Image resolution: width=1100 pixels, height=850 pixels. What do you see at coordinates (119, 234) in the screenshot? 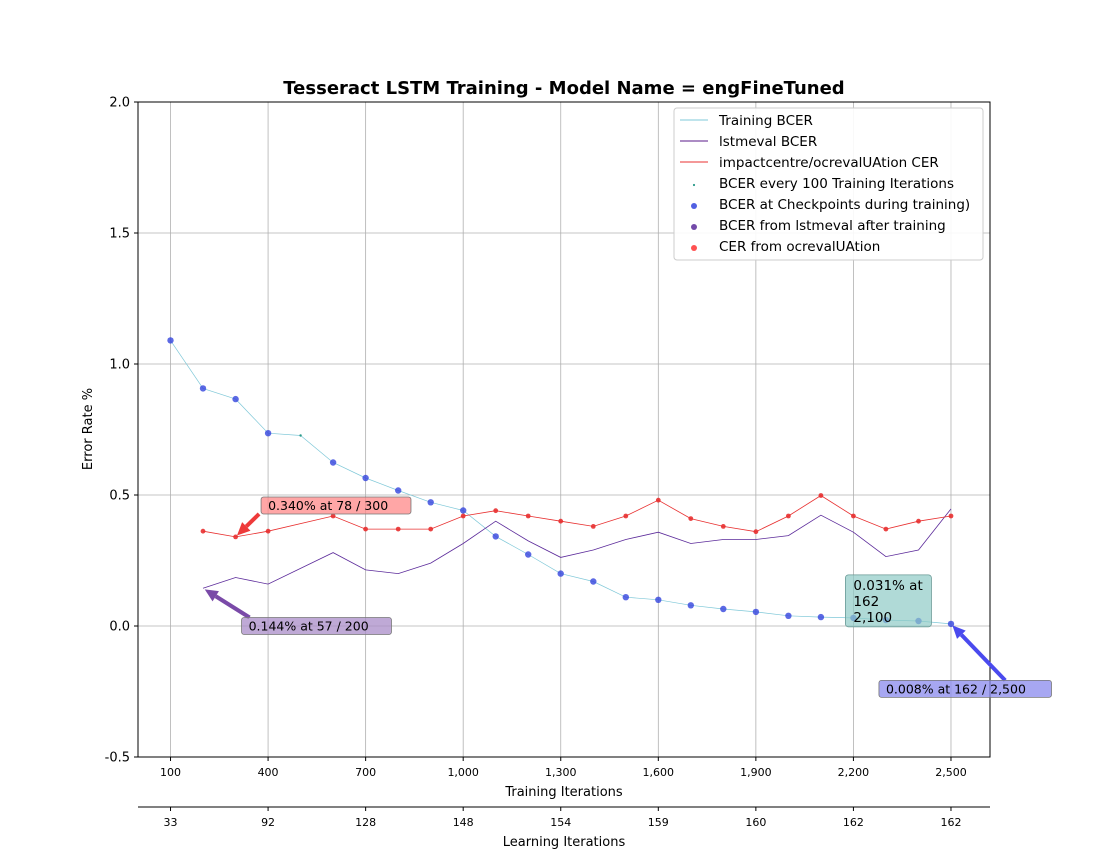
I see `y-tick-label: 1.5` at bounding box center [119, 234].